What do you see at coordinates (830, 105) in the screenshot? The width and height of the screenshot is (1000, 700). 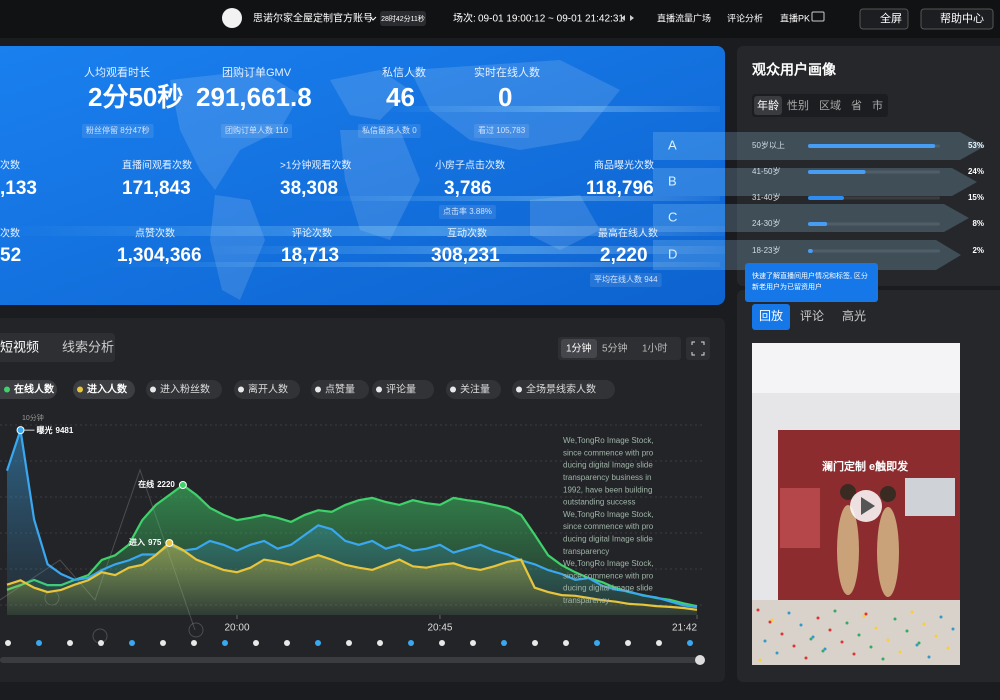 I see `tab: 区域` at bounding box center [830, 105].